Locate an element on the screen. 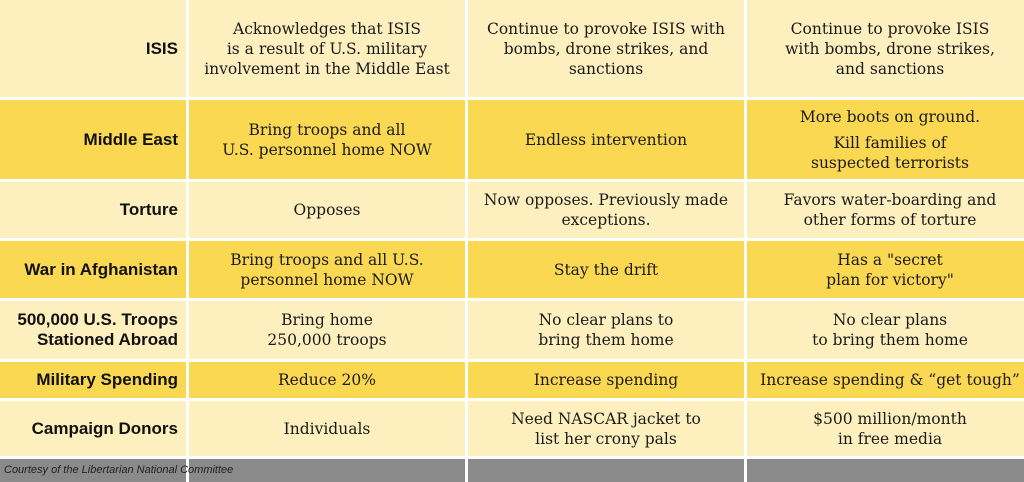 The width and height of the screenshot is (1024, 482). middle-east-cell-2: Endless intervention is located at coordinates (606, 139).